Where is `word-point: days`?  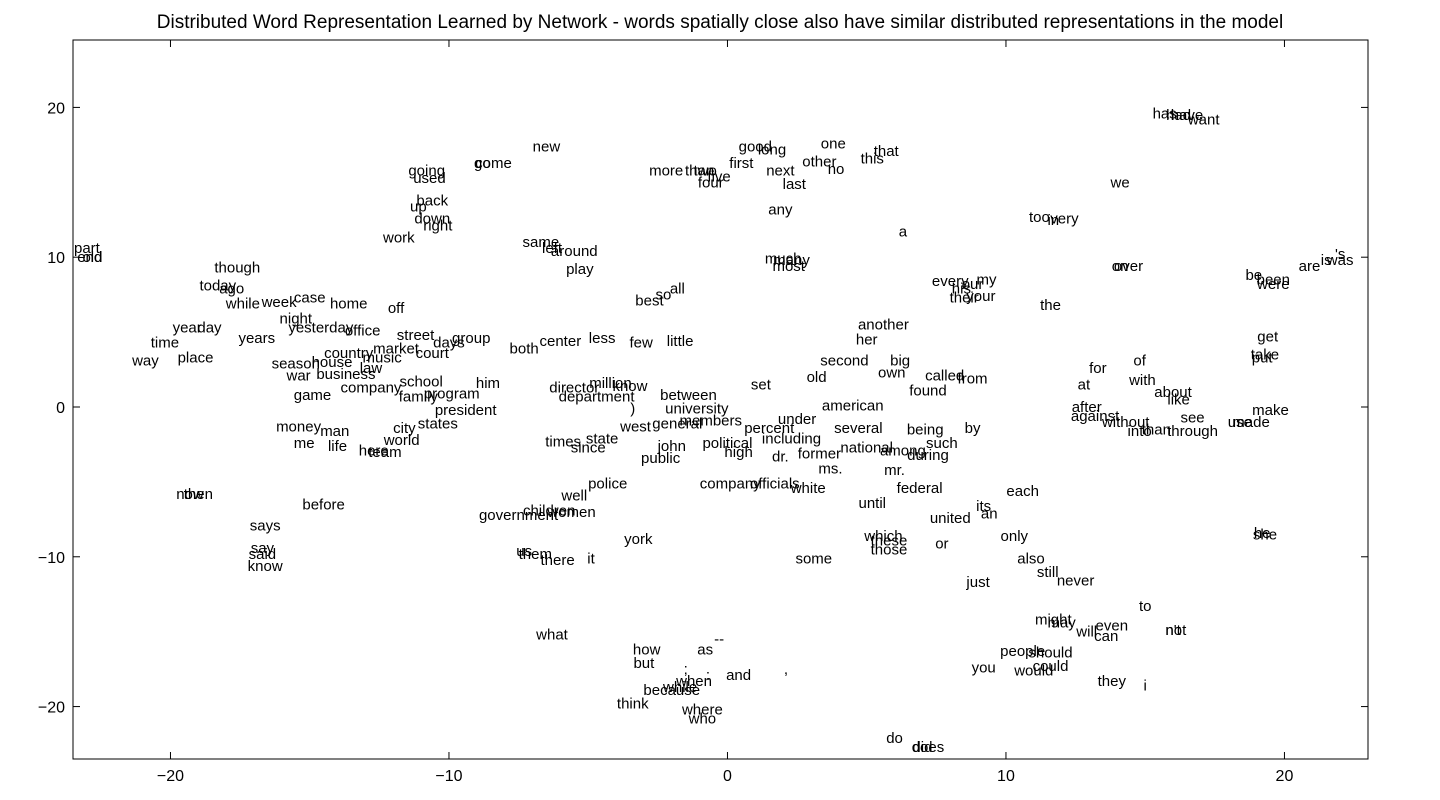 word-point: days is located at coordinates (449, 343).